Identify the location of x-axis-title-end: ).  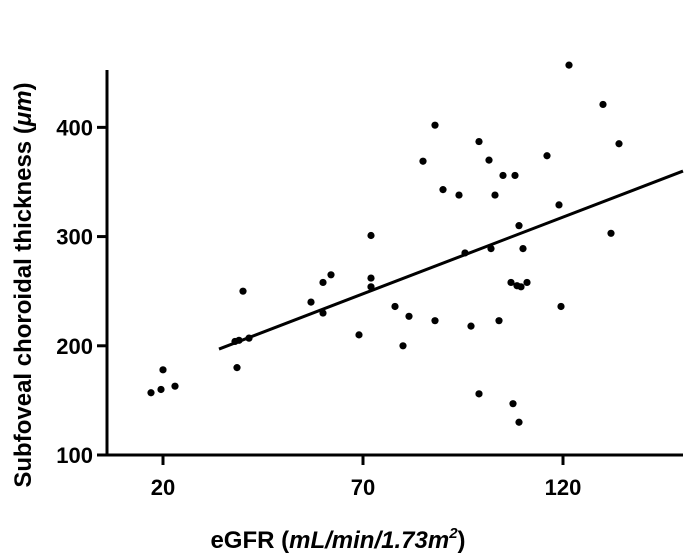
(462, 540).